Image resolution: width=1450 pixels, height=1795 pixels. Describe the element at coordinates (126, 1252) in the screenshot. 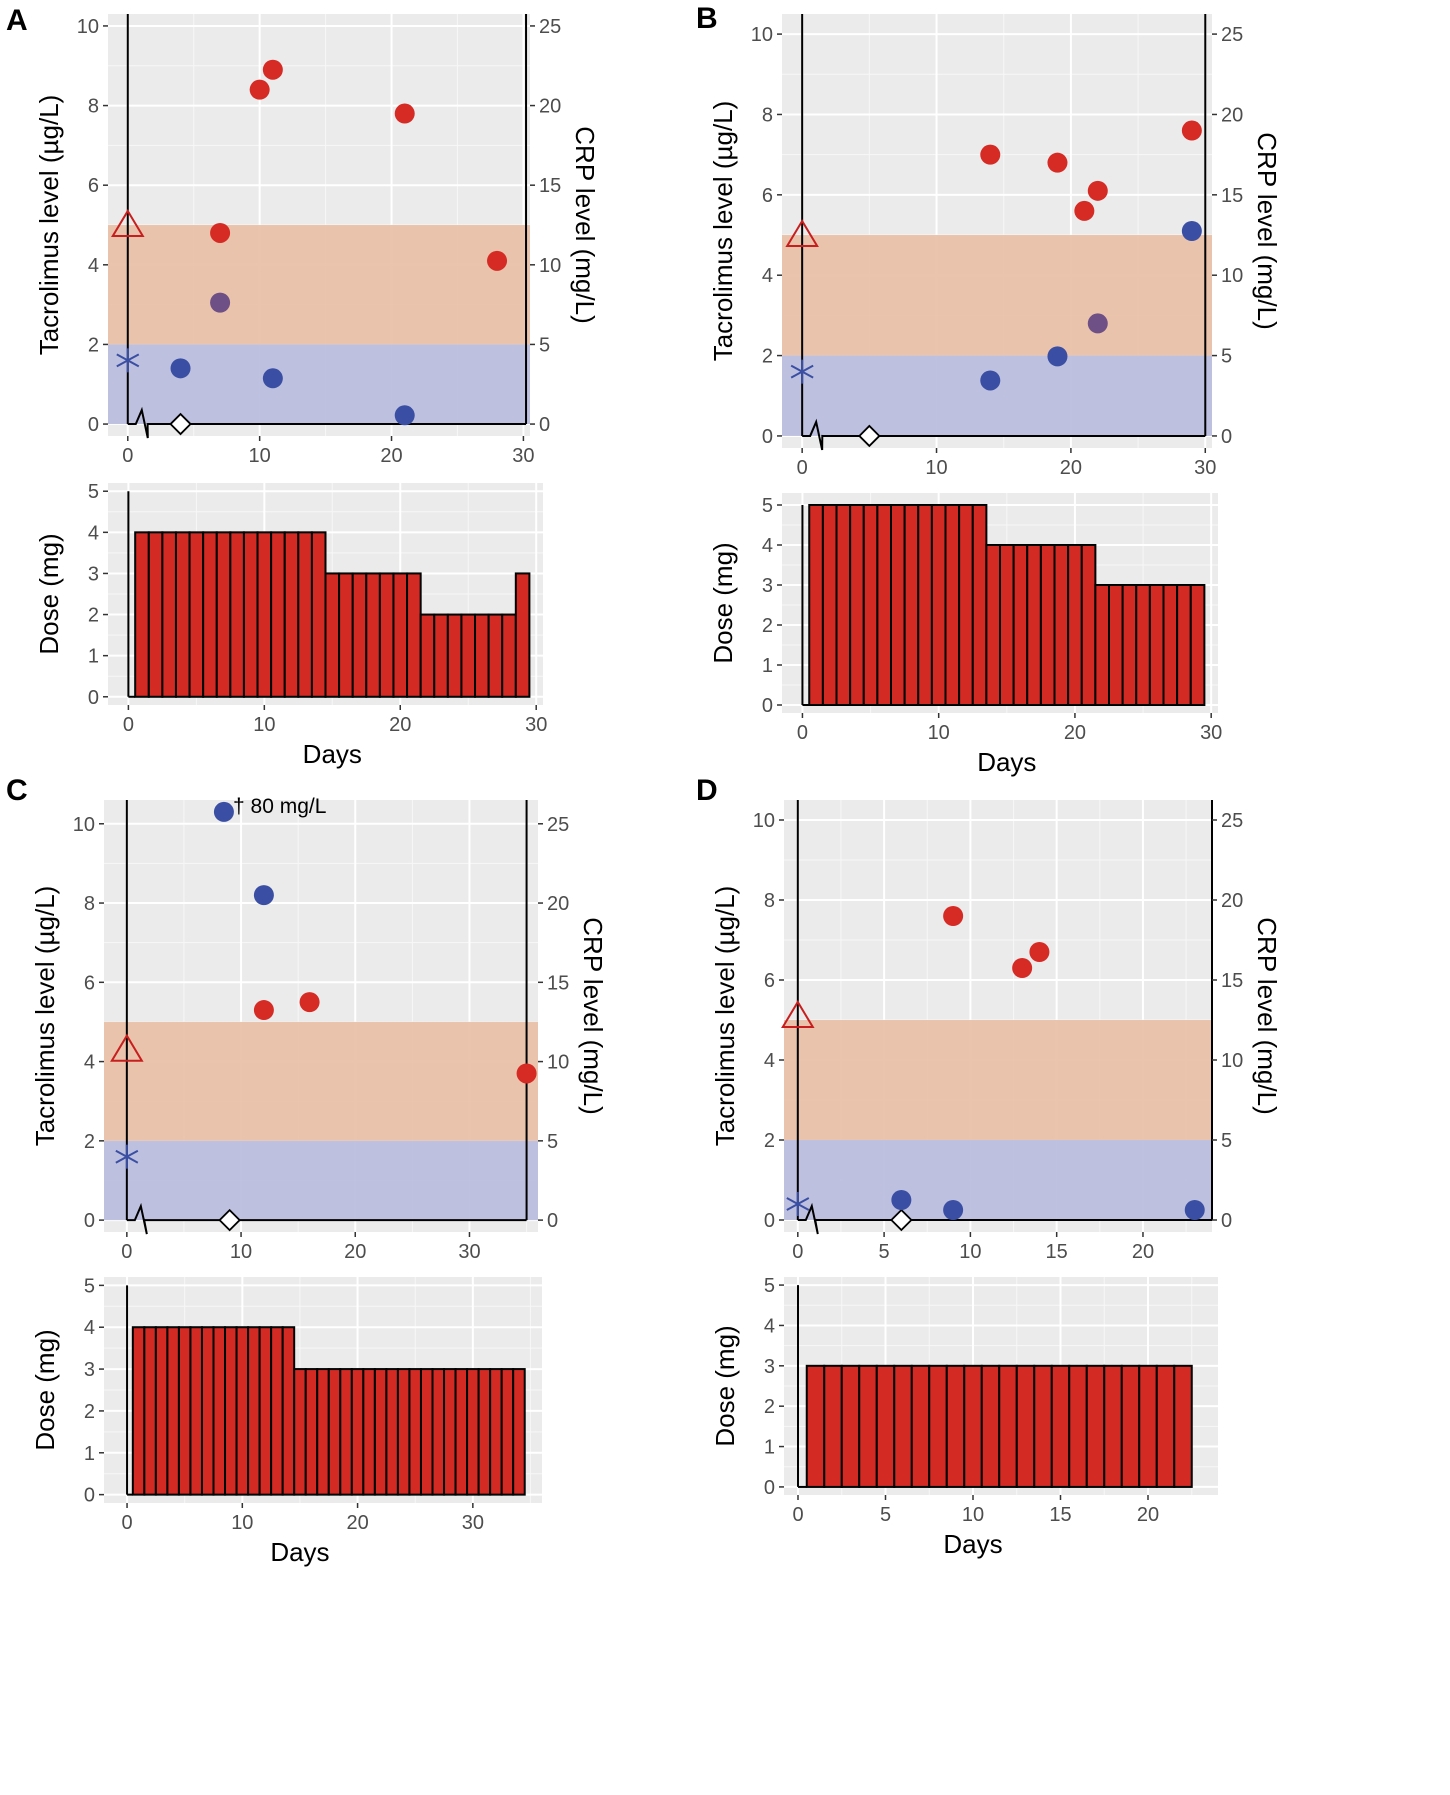

I see `x-tick-label: 0` at that location.